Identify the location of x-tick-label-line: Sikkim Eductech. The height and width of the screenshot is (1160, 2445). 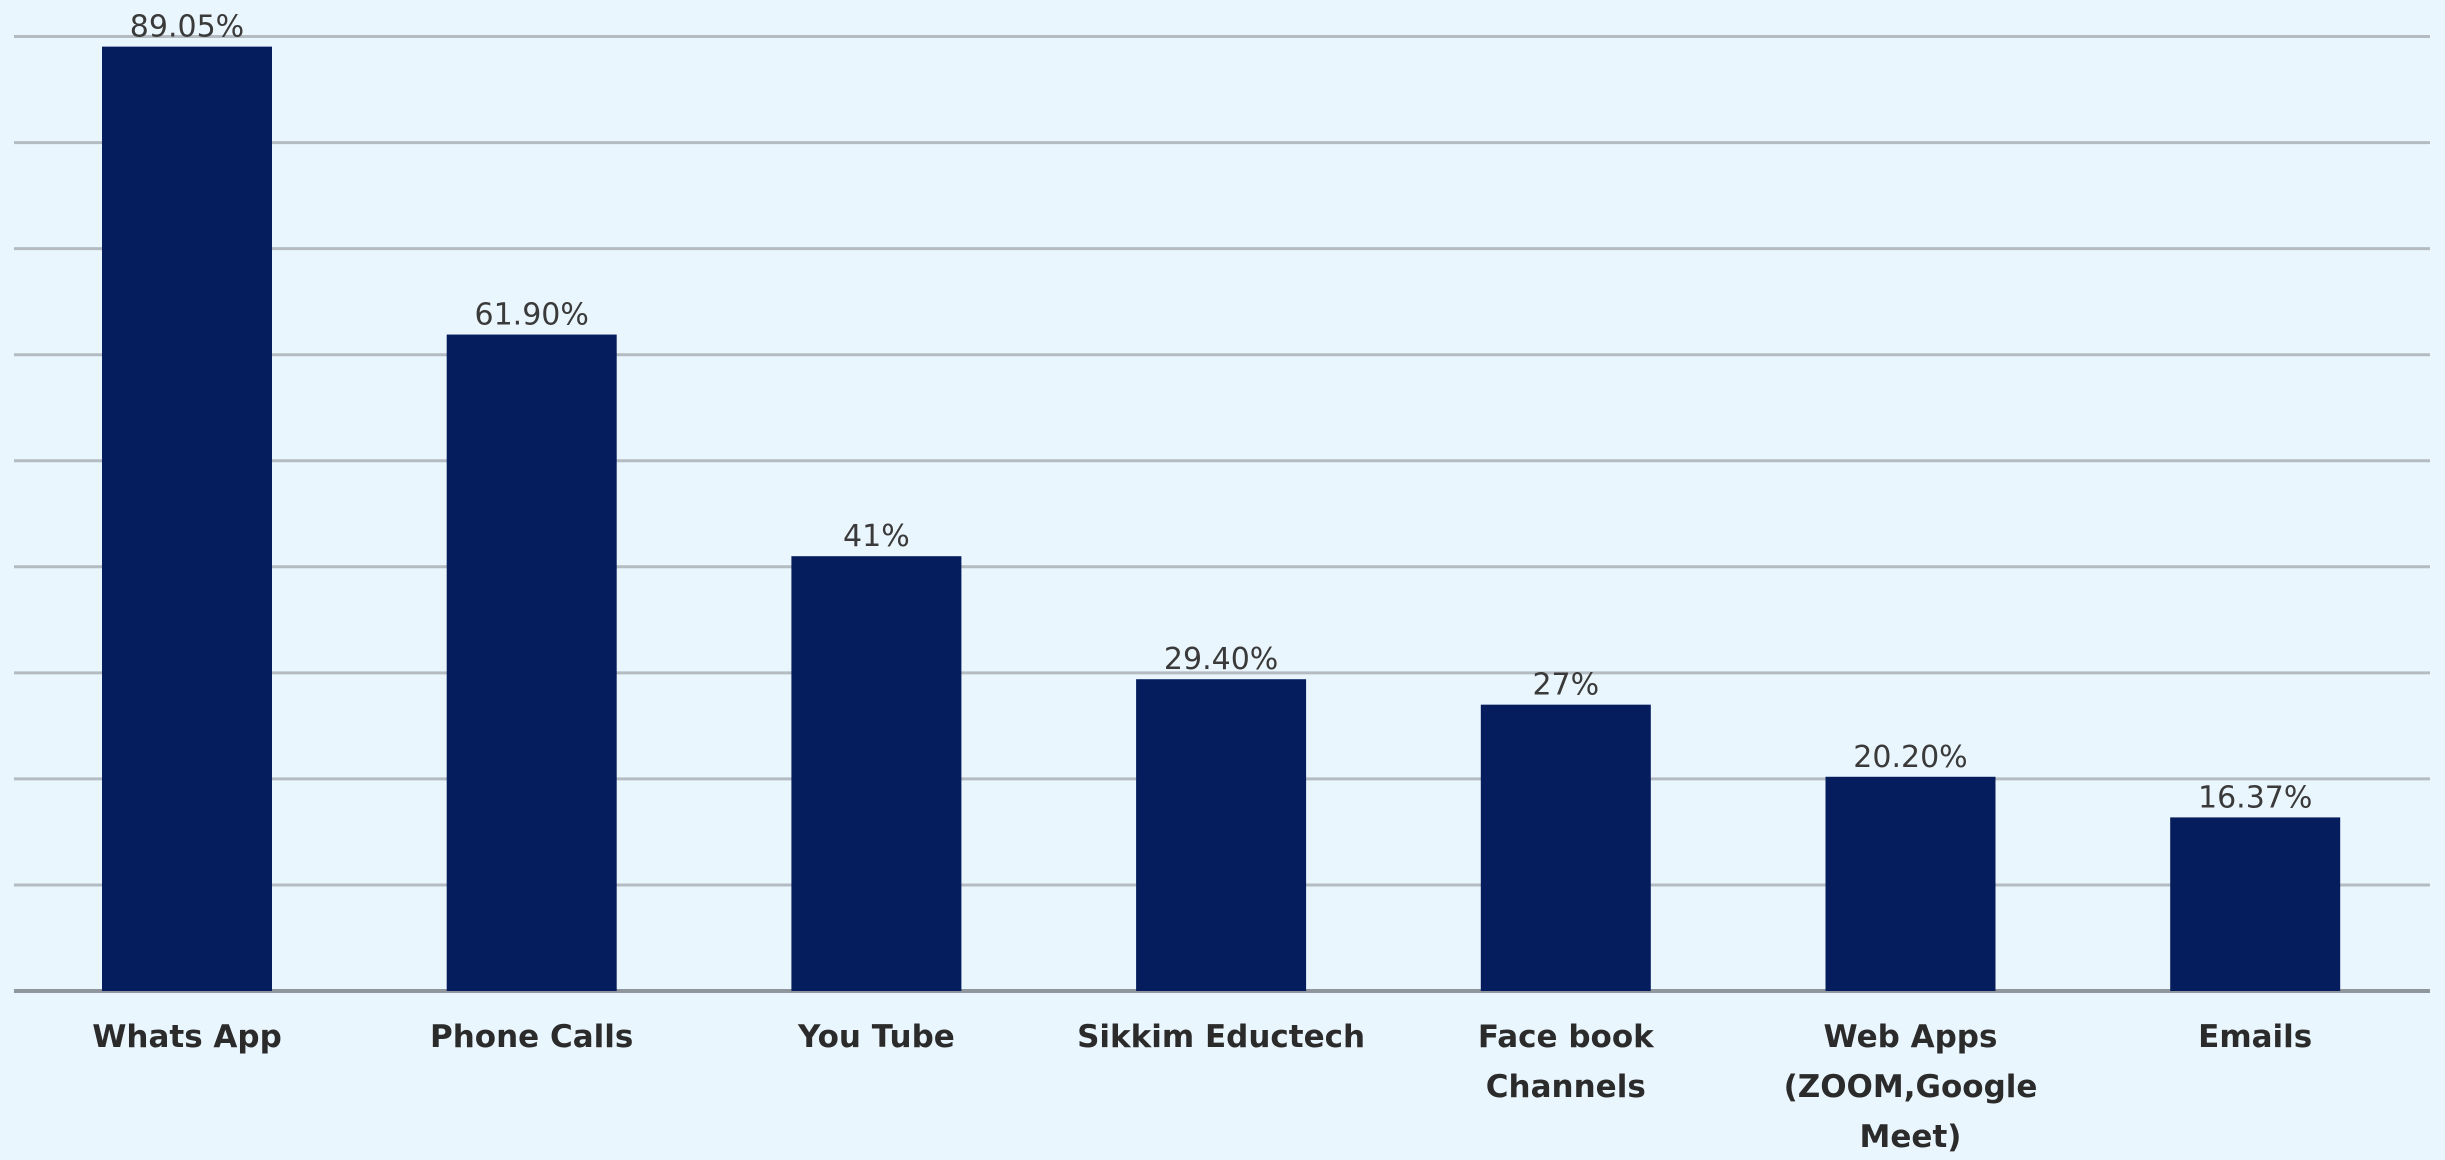
(1221, 1037).